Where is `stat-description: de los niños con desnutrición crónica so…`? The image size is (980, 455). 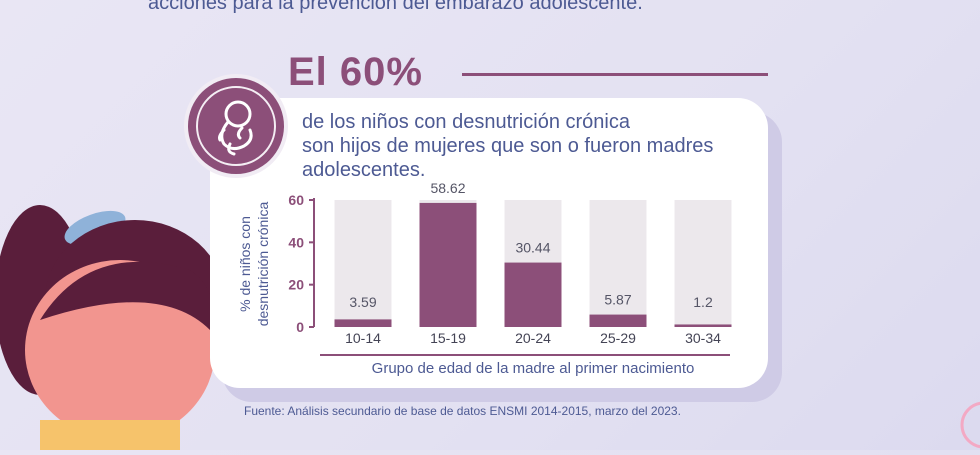 stat-description: de los niños con desnutrición crónica so… is located at coordinates (532, 146).